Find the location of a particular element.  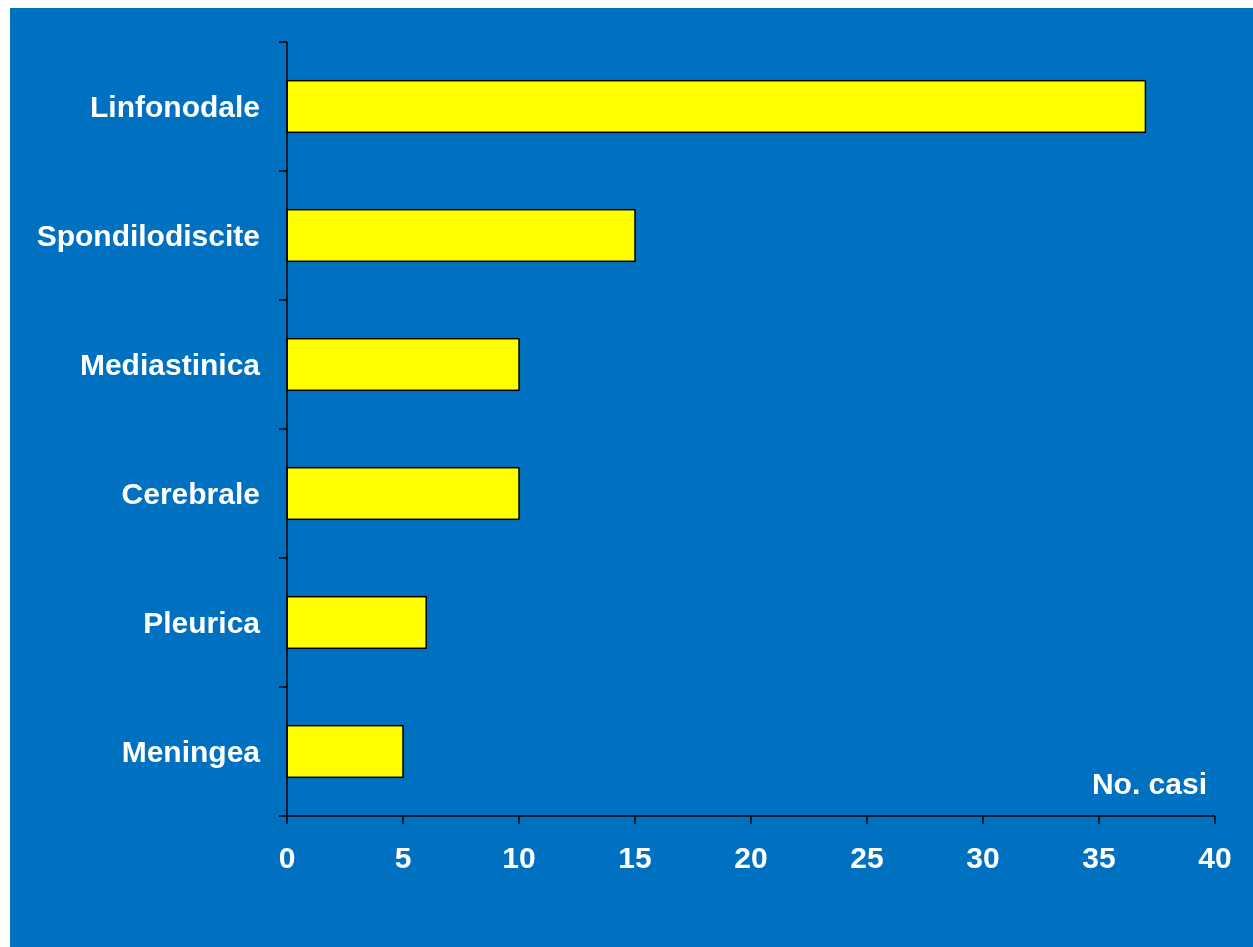

x-tick-label: 10 is located at coordinates (519, 857).